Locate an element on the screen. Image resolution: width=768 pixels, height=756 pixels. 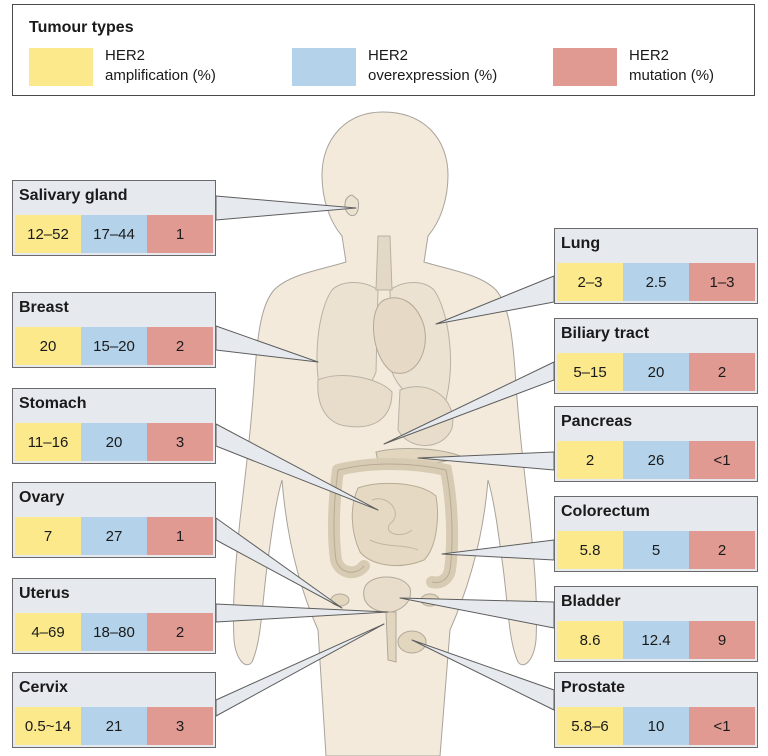
swatch-mutation is located at coordinates (585, 67).